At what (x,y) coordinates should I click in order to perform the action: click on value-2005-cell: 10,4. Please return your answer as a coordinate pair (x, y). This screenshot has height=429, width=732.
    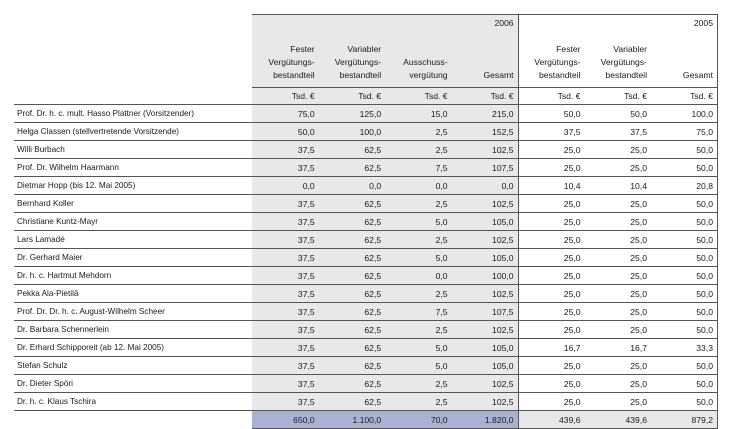
    Looking at the image, I should click on (617, 185).